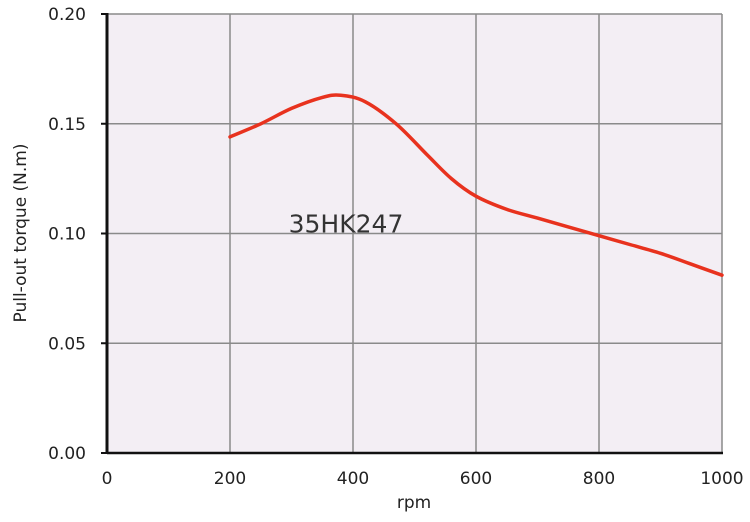 Image resolution: width=750 pixels, height=522 pixels. What do you see at coordinates (107, 479) in the screenshot?
I see `x-tick-label: 0` at bounding box center [107, 479].